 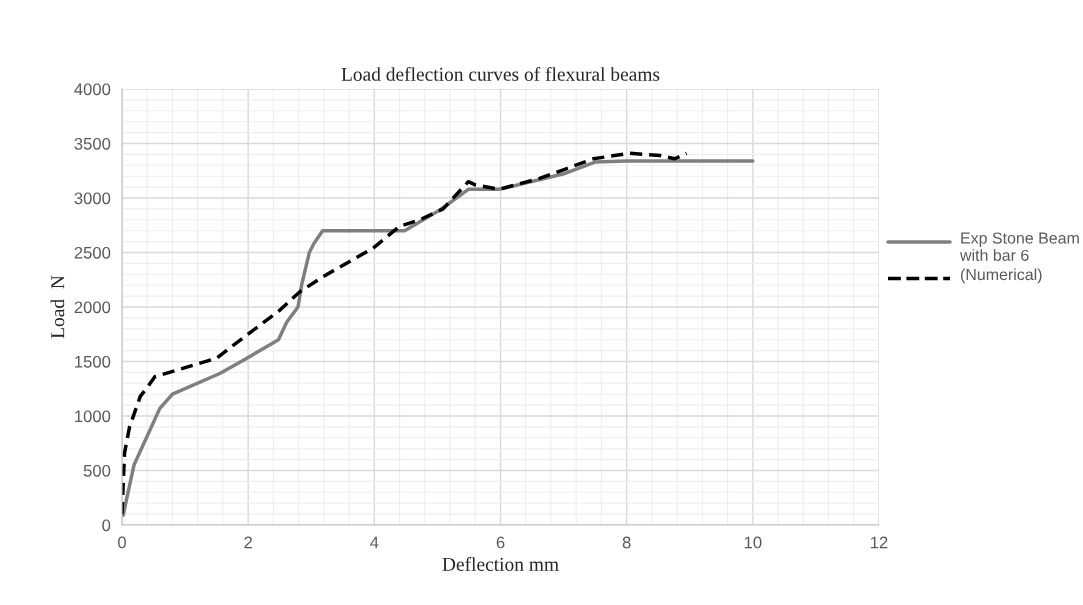 What do you see at coordinates (106, 525) in the screenshot?
I see `y-tick-label: 0` at bounding box center [106, 525].